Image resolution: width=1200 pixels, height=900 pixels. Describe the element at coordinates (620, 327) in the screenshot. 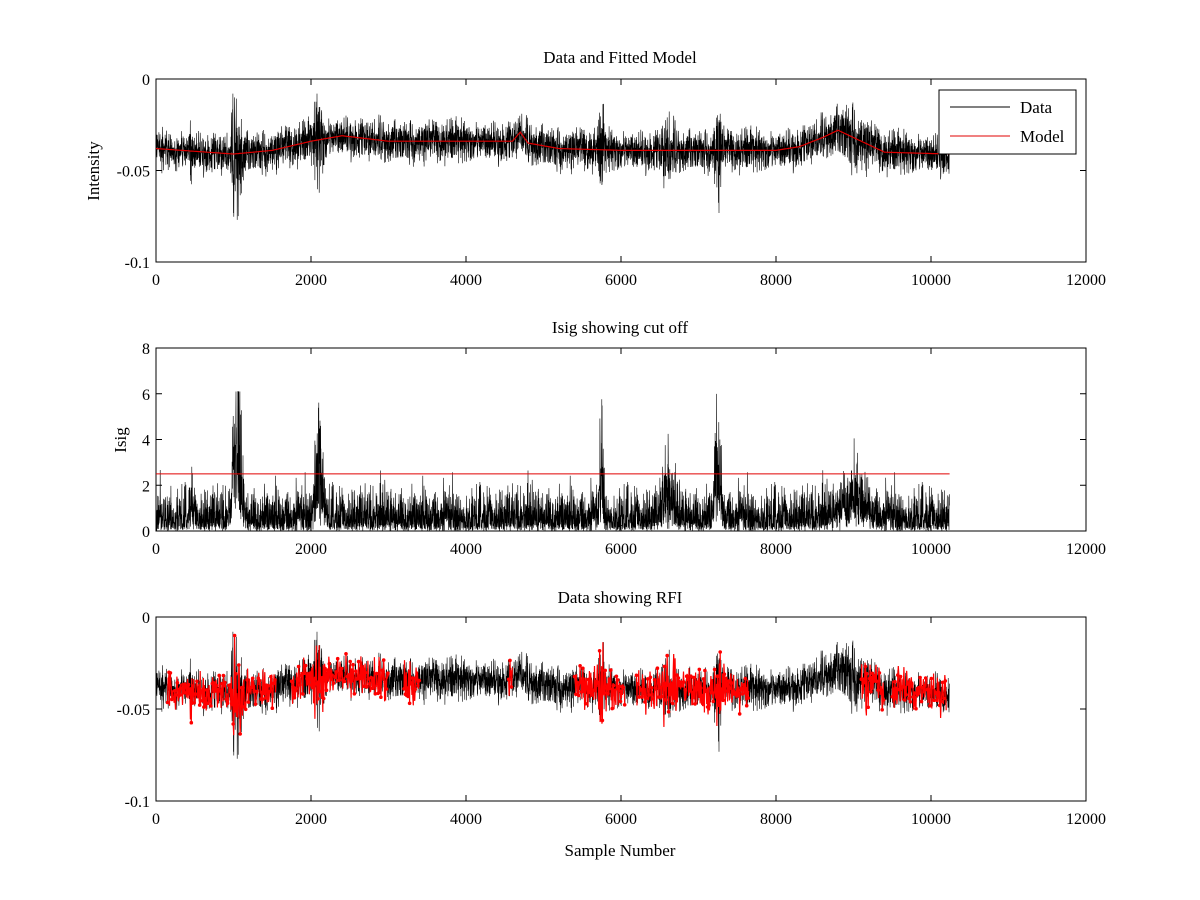

I see `chart-title: Isig showing cut off` at that location.